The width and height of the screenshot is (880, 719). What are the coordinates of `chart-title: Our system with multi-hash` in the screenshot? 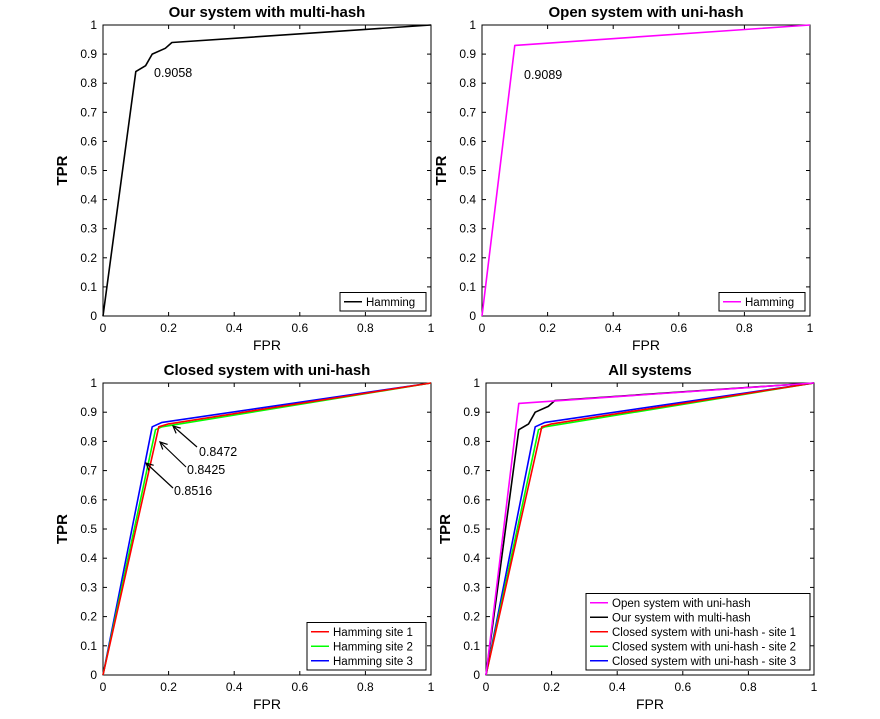 It's located at (267, 12).